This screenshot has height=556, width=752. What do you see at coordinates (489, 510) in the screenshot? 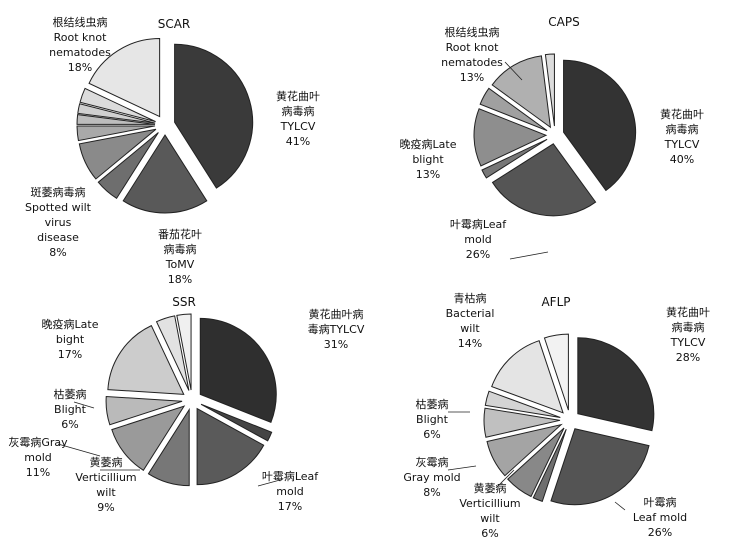
I see `slice-label: 黄萎病 Verticillium wilt 6%` at bounding box center [489, 510].